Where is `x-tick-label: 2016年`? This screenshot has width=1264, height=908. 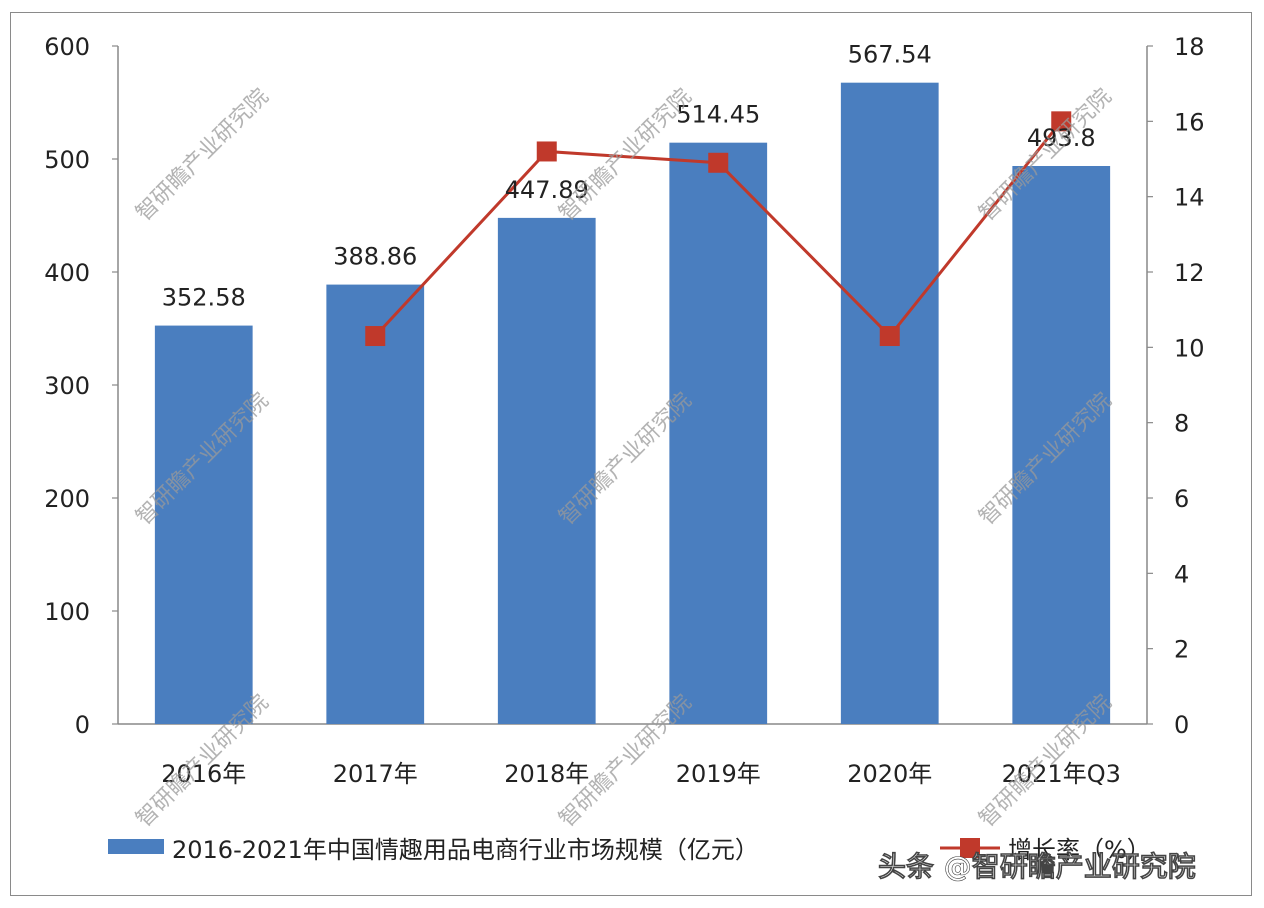 x-tick-label: 2016年 is located at coordinates (203, 774).